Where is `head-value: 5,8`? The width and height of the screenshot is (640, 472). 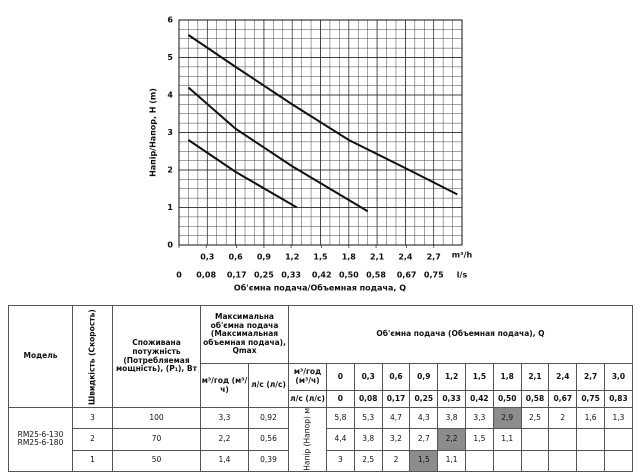 head-value: 5,8 is located at coordinates (340, 418).